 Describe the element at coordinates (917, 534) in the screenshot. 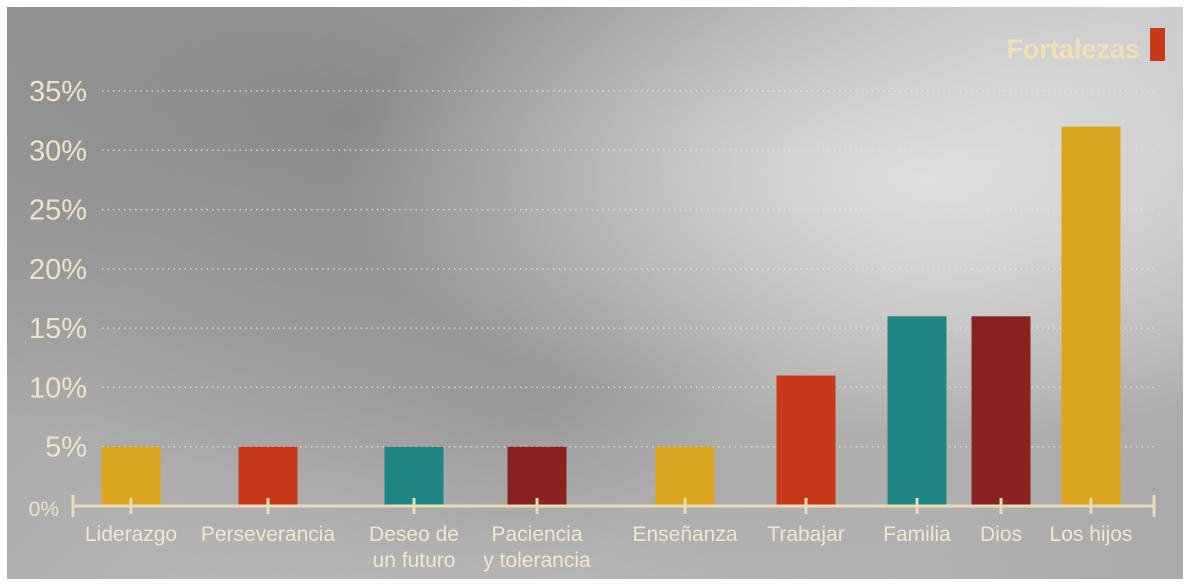

I see `x-tick-label: Familia` at that location.